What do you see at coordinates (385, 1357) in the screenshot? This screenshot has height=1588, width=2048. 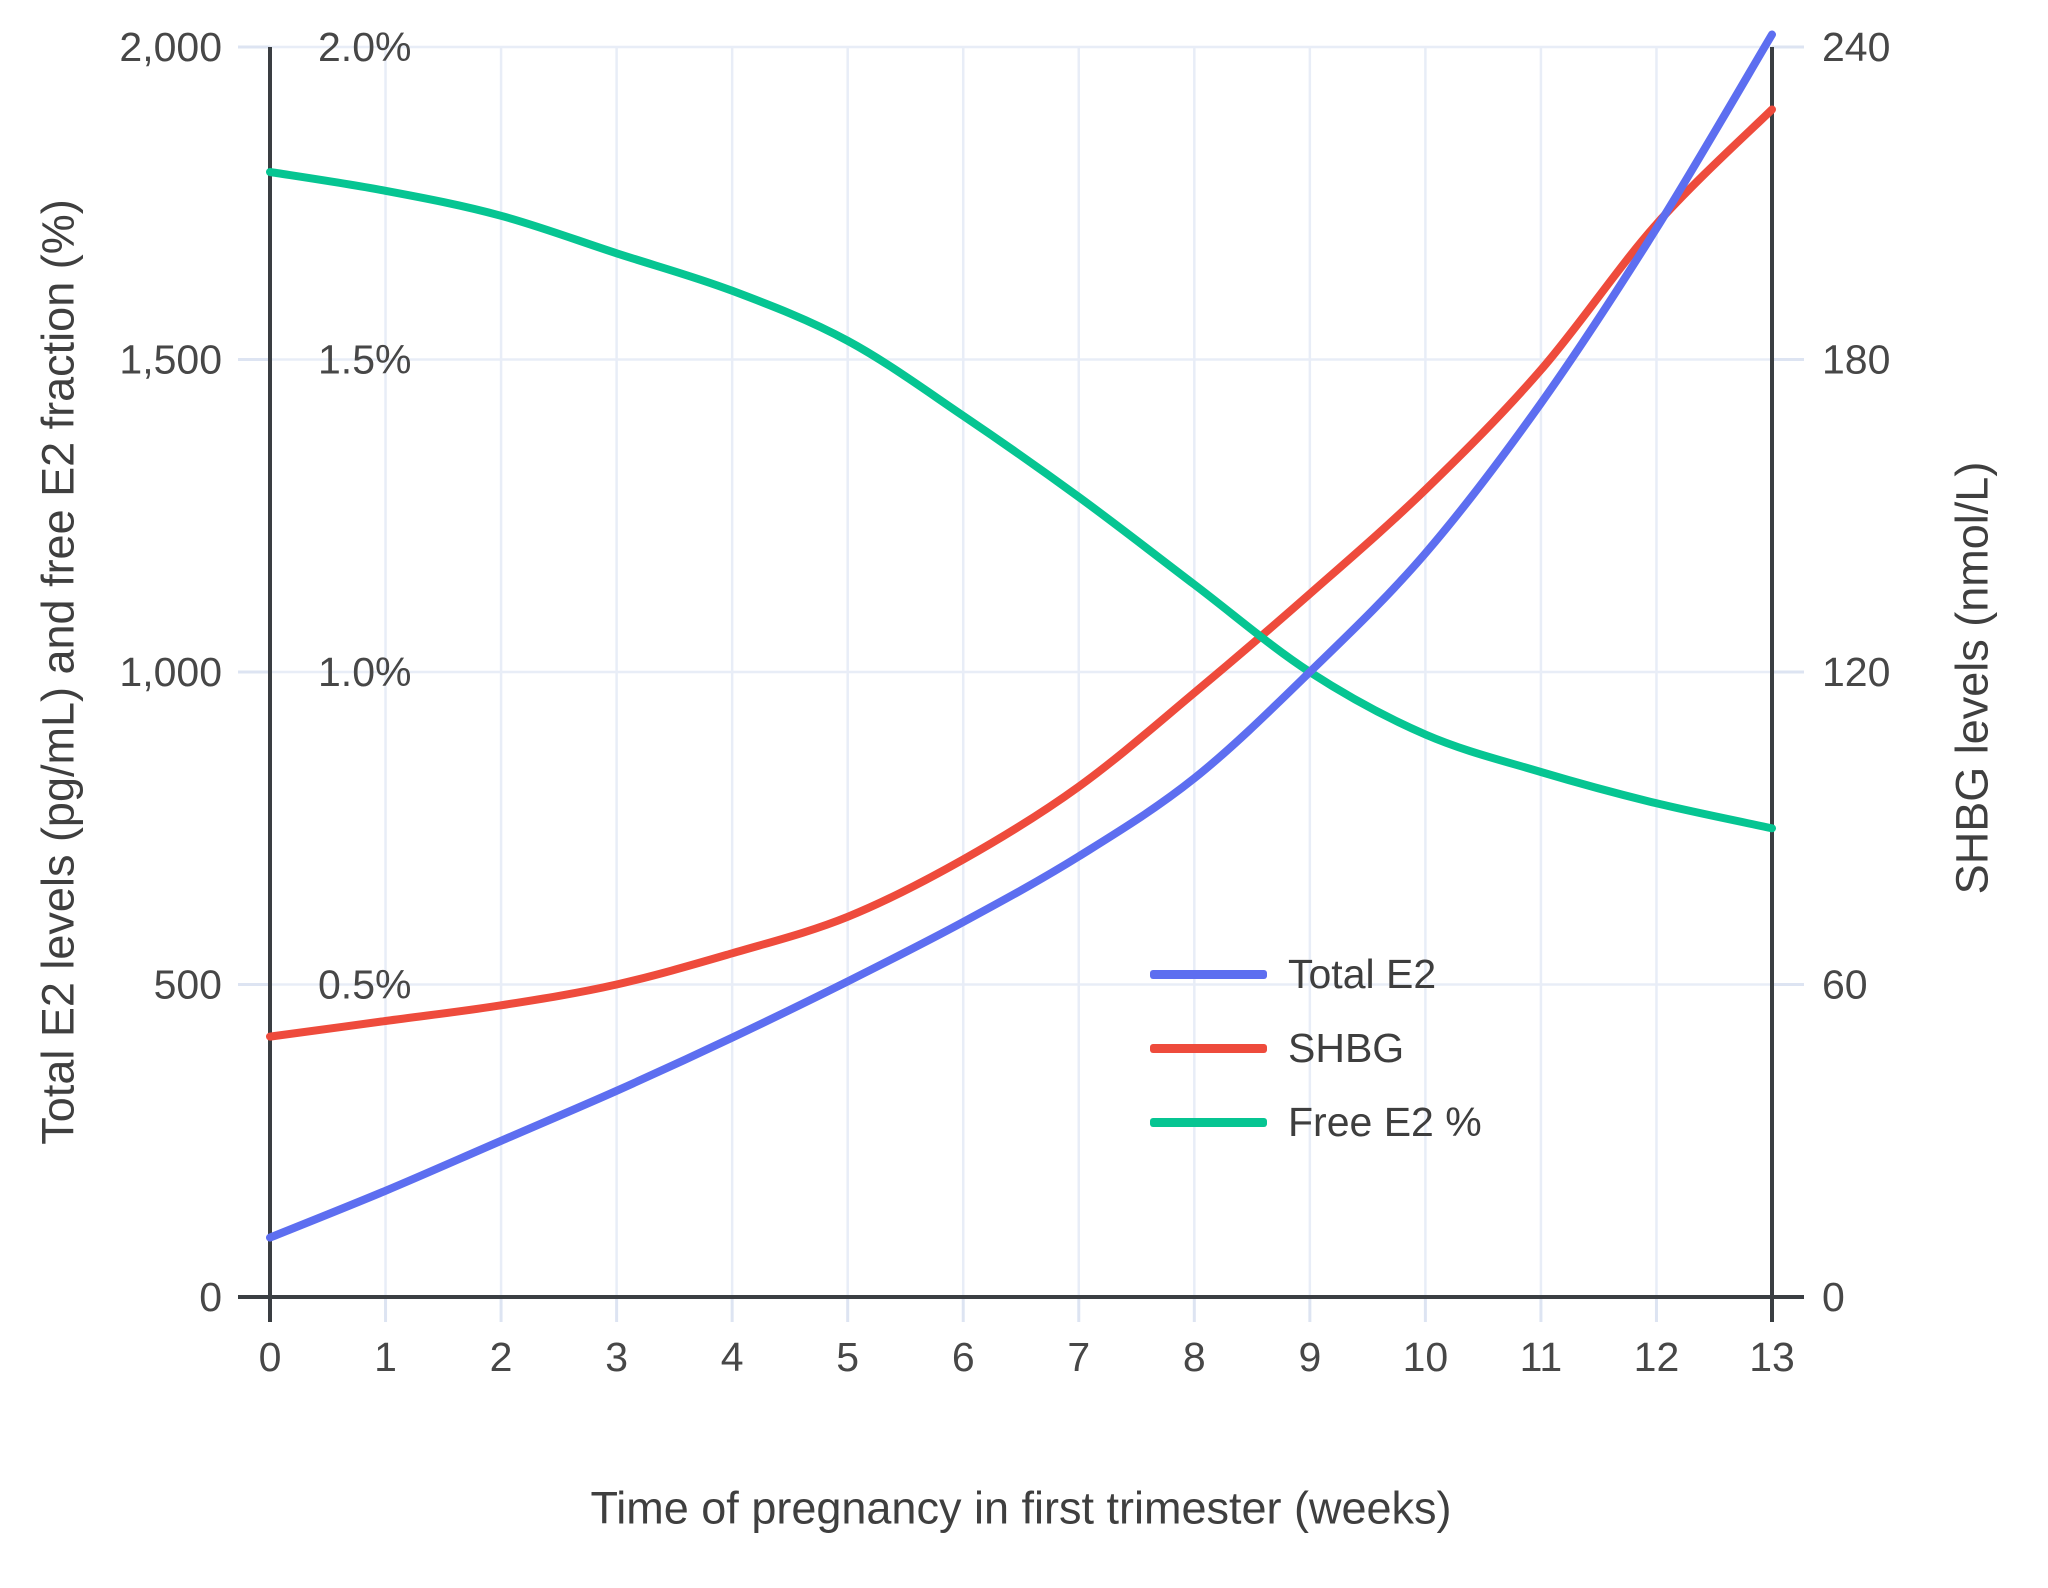 I see `x-tick-label: 1` at bounding box center [385, 1357].